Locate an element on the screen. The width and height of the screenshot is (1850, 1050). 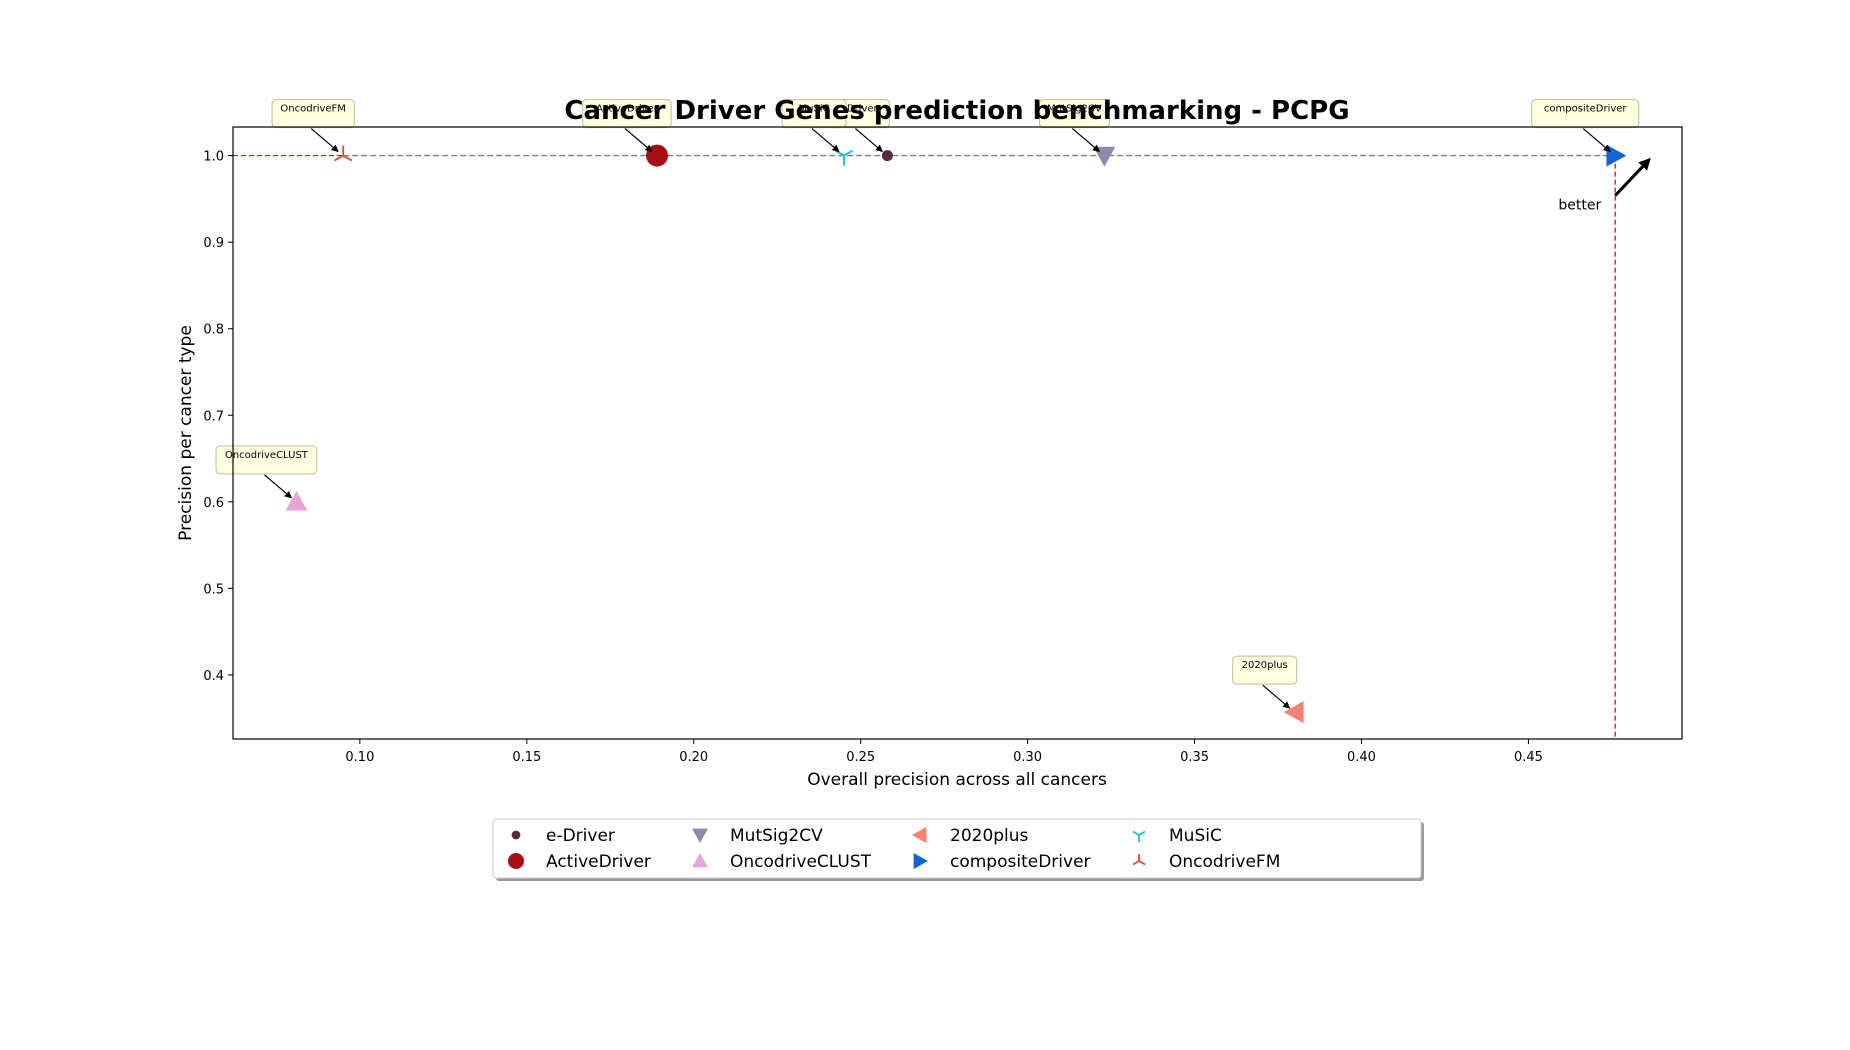
x-axis-label: Overall precision across all cancers is located at coordinates (957, 780).